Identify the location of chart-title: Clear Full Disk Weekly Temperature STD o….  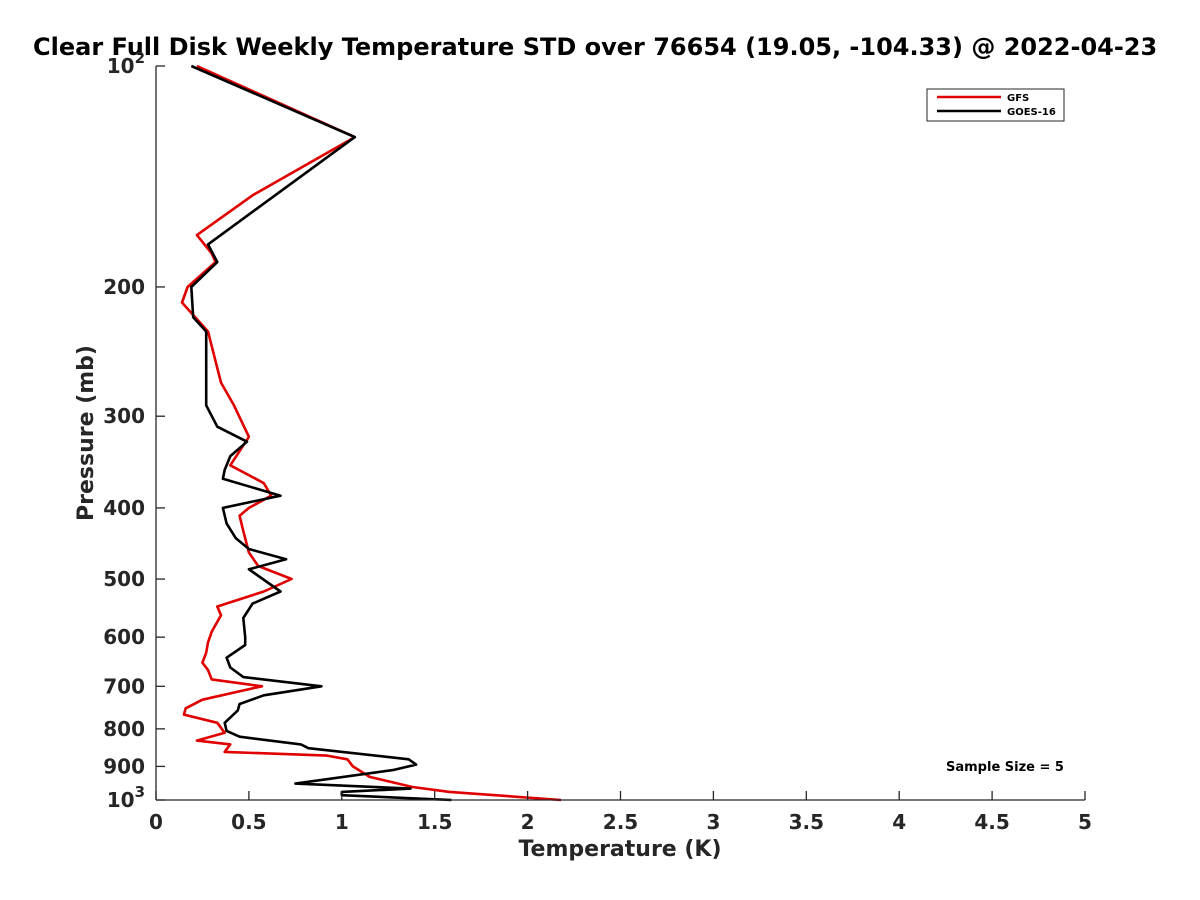
(595, 47).